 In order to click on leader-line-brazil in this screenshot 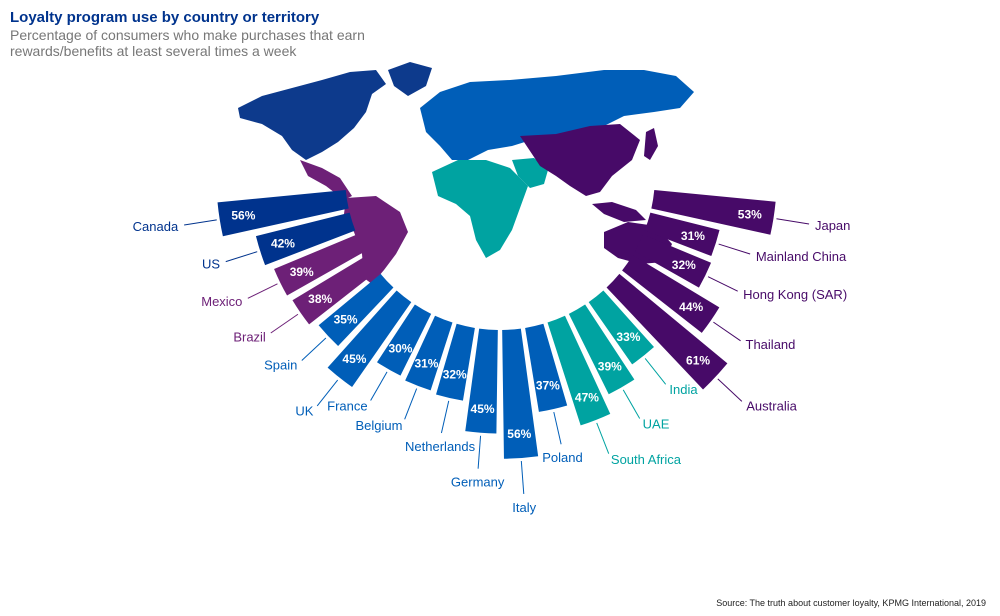, I will do `click(284, 323)`.